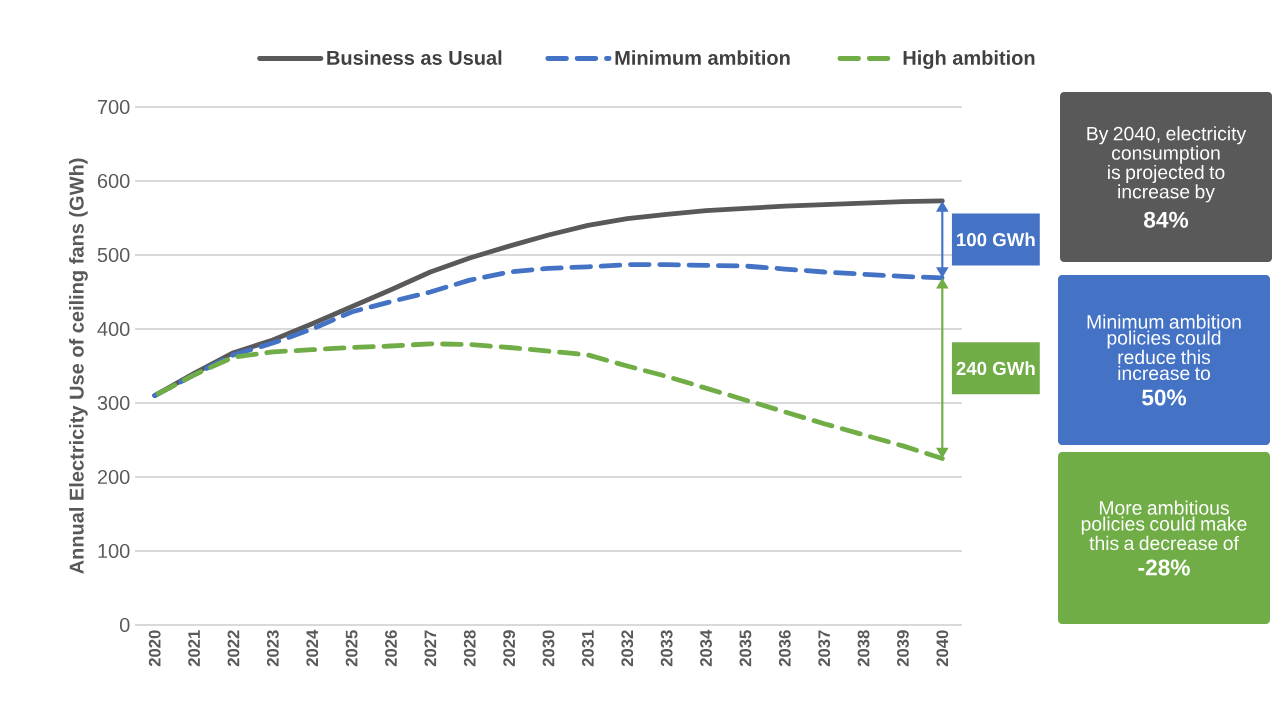 Image resolution: width=1278 pixels, height=709 pixels. What do you see at coordinates (863, 648) in the screenshot?
I see `x-tick-label: 2038` at bounding box center [863, 648].